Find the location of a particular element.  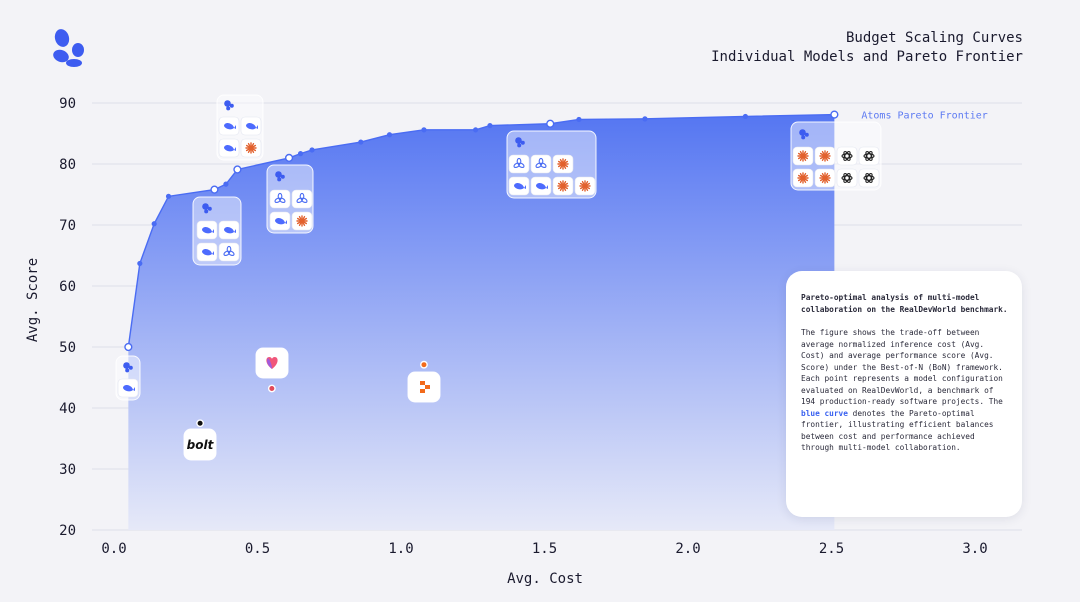

replit-logo-card is located at coordinates (424, 387).